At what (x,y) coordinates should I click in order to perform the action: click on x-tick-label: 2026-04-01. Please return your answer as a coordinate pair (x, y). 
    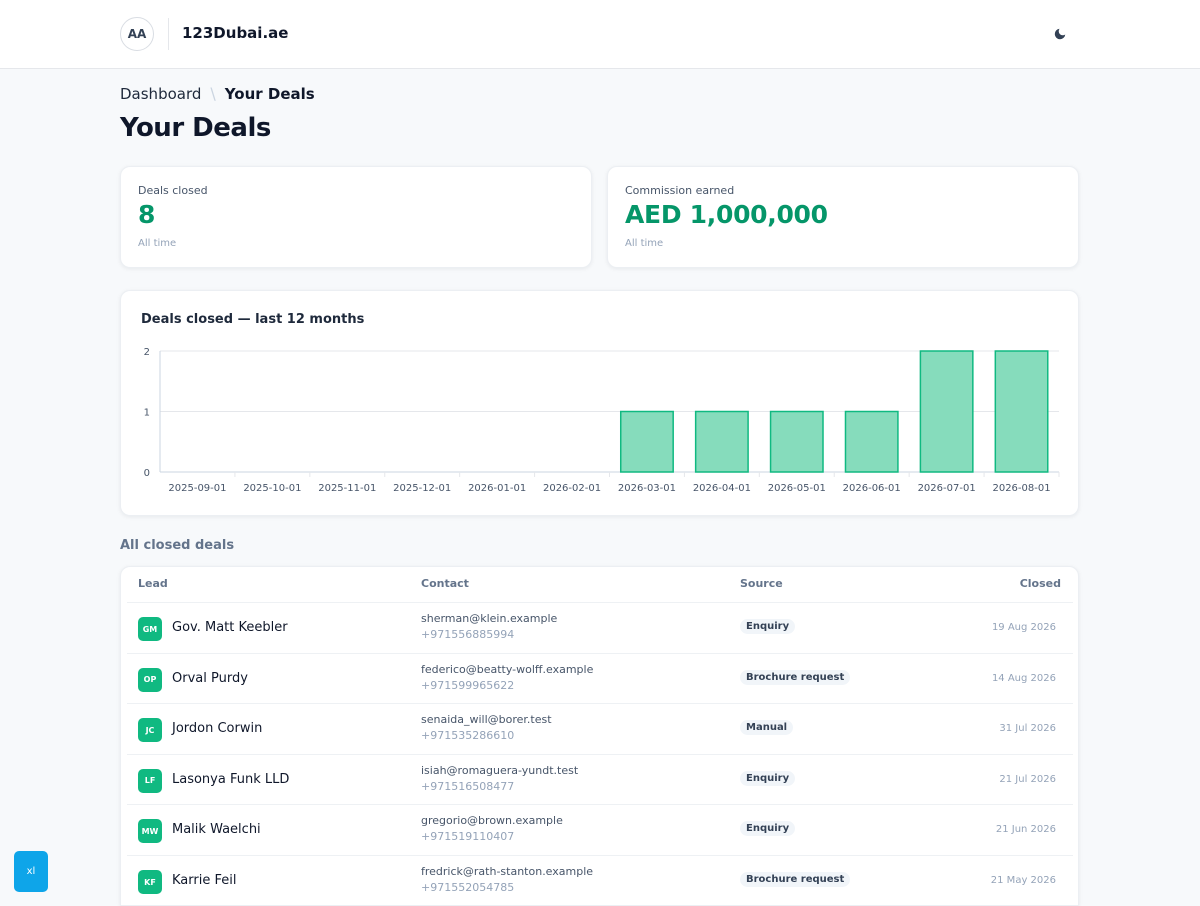
    Looking at the image, I should click on (722, 488).